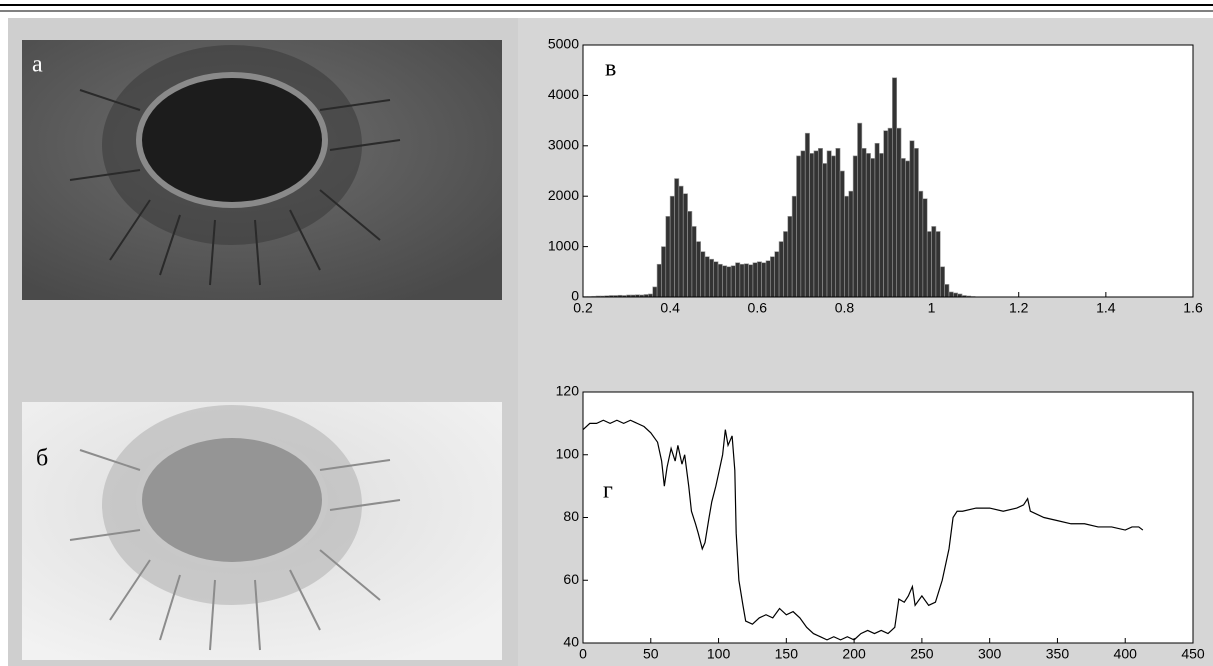 The height and width of the screenshot is (666, 1213). I want to click on y-tick-label: 100, so click(568, 453).